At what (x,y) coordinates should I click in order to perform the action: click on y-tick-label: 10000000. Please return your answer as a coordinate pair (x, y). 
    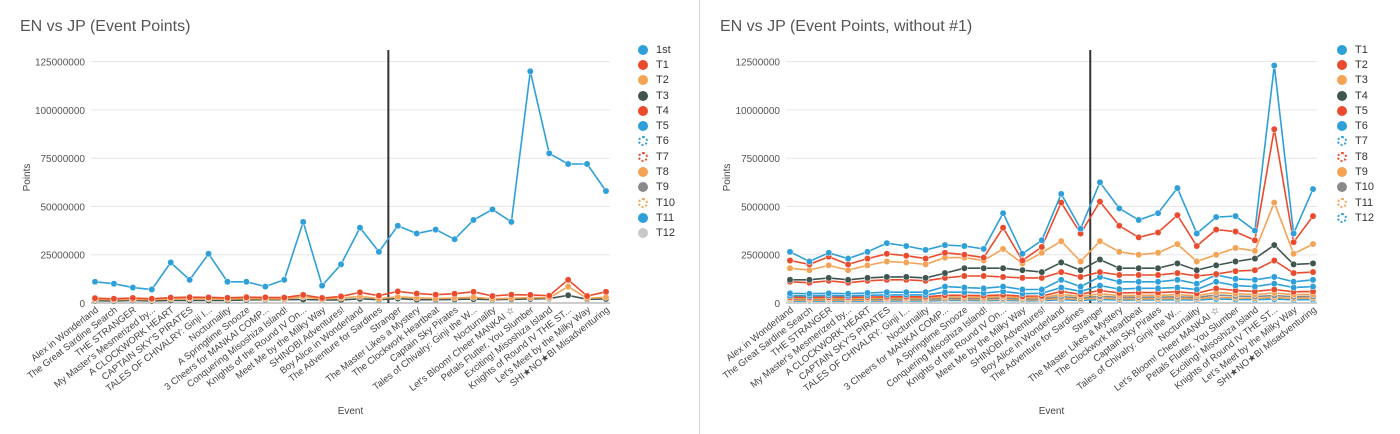
    Looking at the image, I should click on (758, 111).